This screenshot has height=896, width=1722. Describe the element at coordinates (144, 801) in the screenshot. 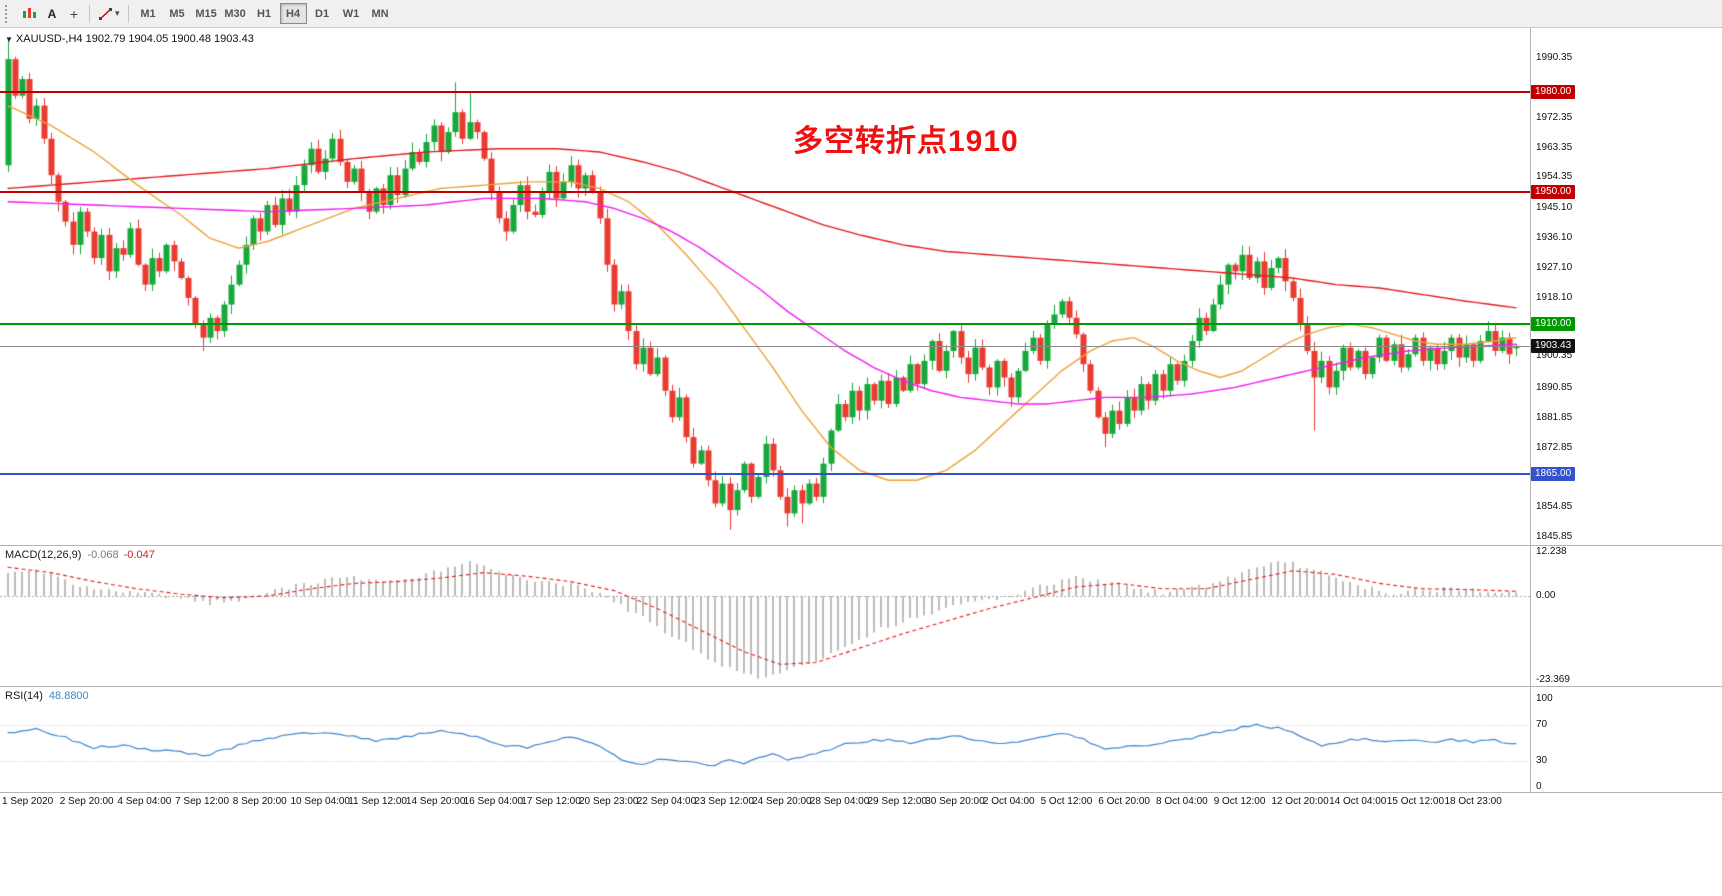

I see `time-axis-label: 4 Sep 04:00` at that location.